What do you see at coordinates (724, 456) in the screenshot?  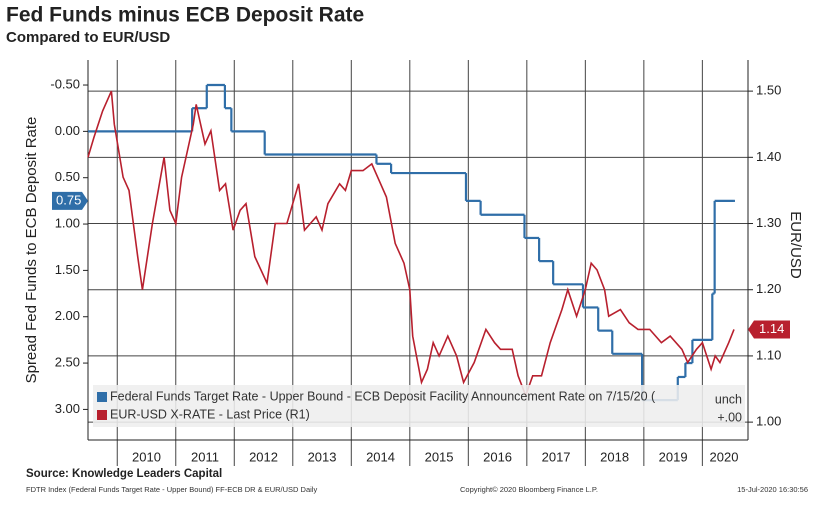 I see `x-tick-label: 2020` at bounding box center [724, 456].